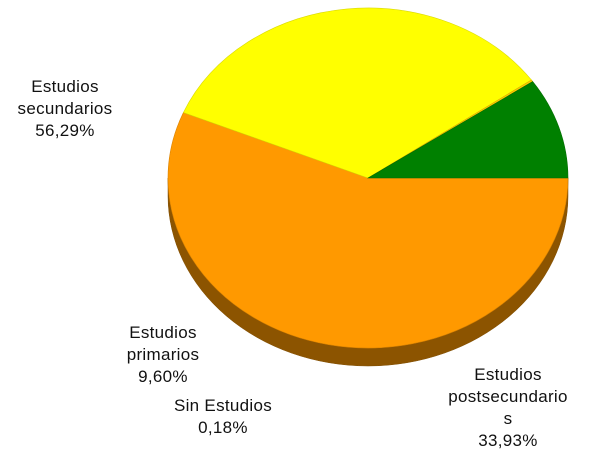 Image resolution: width=589 pixels, height=452 pixels. I want to click on label-post-line2: postsecundario, so click(508, 396).